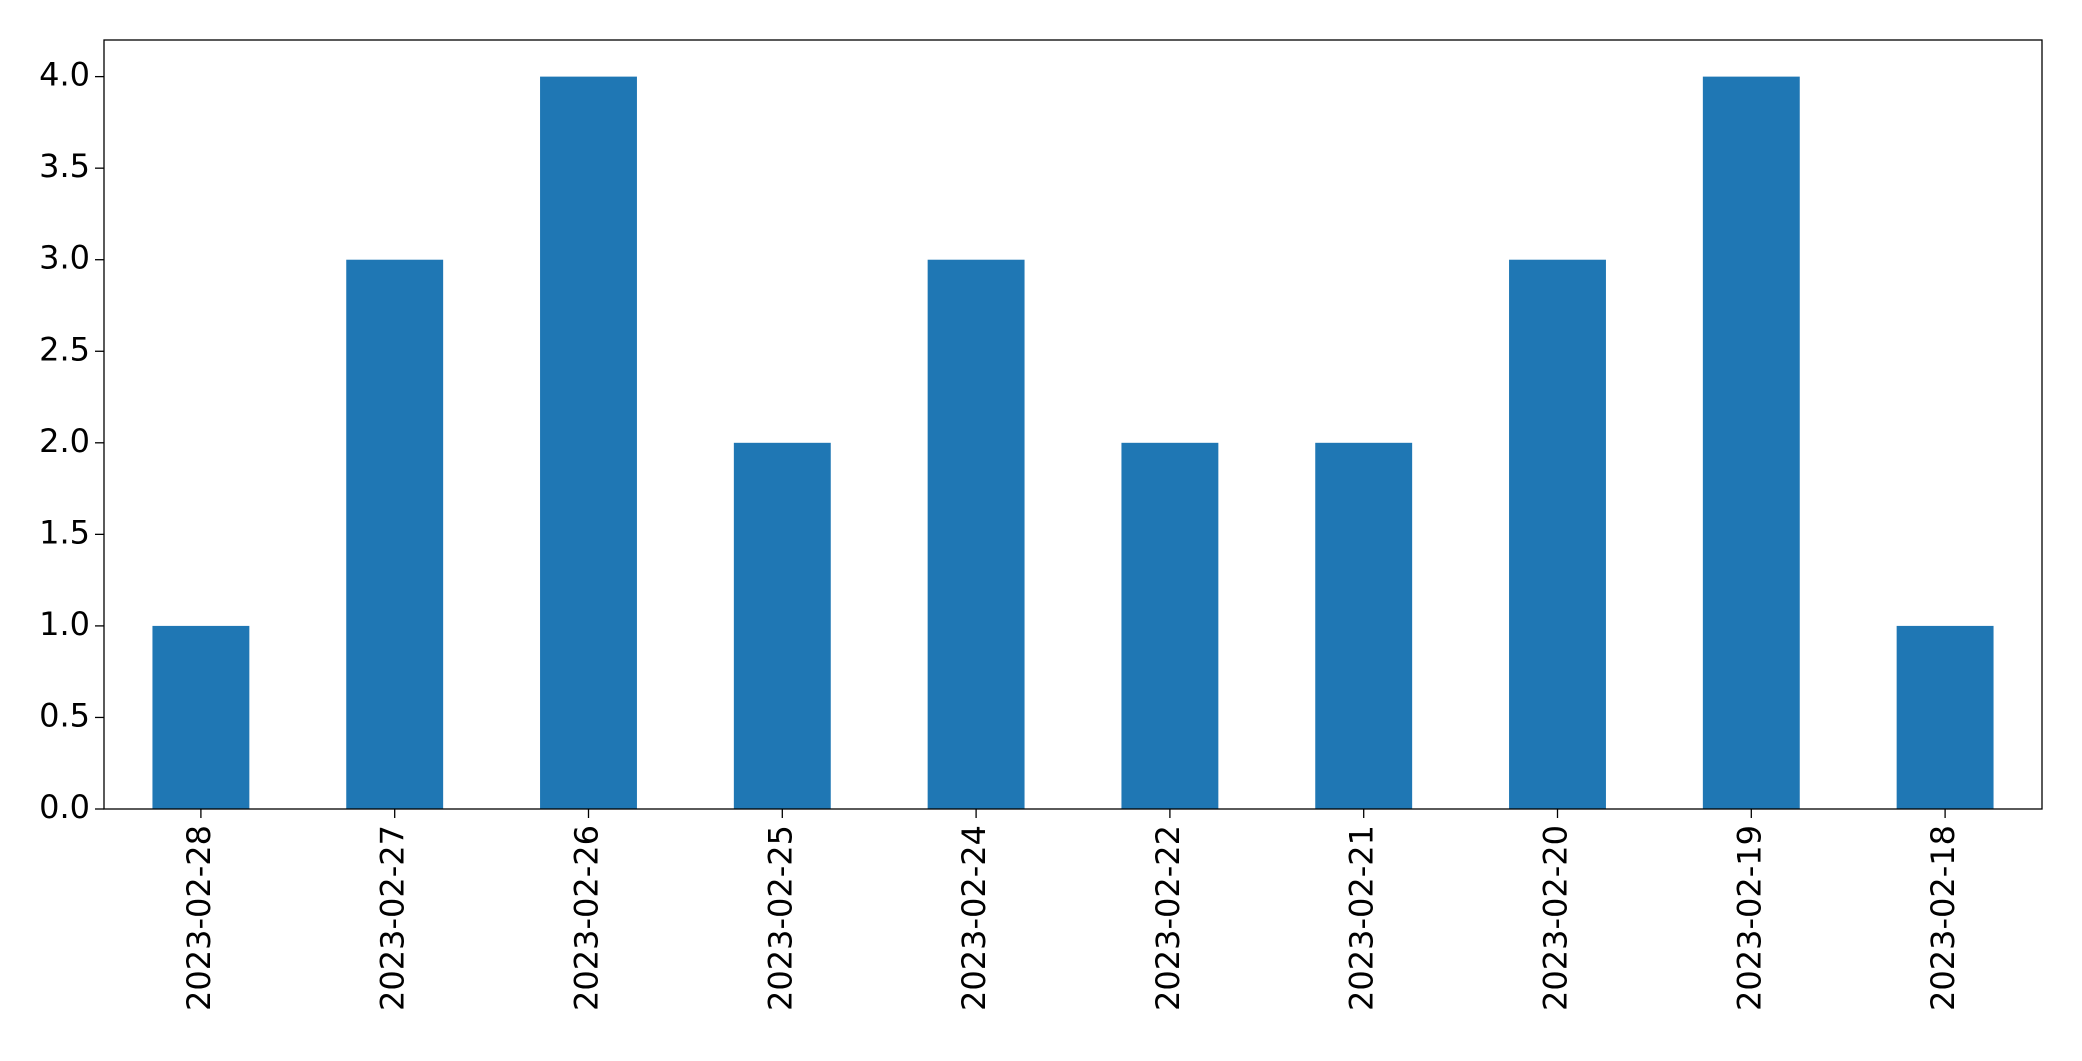 The height and width of the screenshot is (1061, 2082). Describe the element at coordinates (64, 75) in the screenshot. I see `y-tick-label: 4.0` at that location.